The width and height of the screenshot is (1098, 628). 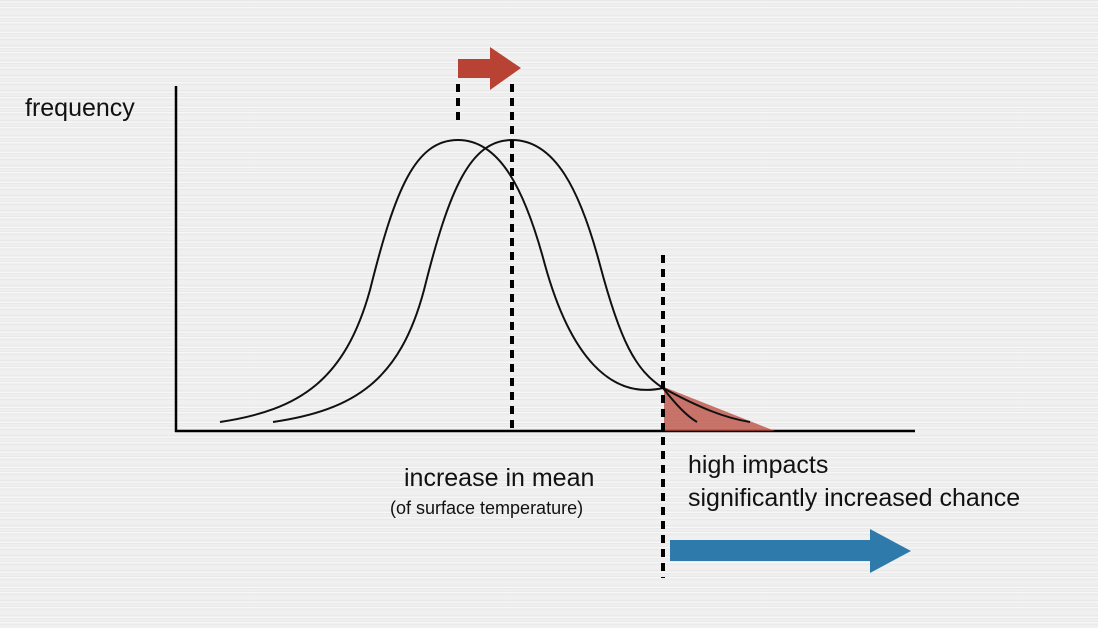 I want to click on mean-shift-sublabel: (of surface temperature), so click(x=487, y=508).